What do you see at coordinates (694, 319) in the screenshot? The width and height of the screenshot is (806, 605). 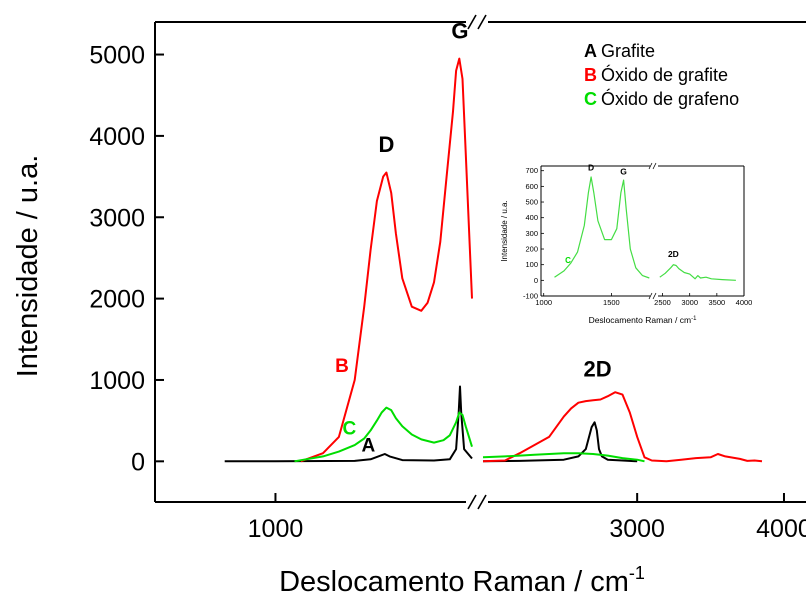 I see `inset-x-axis-title-superscript: -1` at bounding box center [694, 319].